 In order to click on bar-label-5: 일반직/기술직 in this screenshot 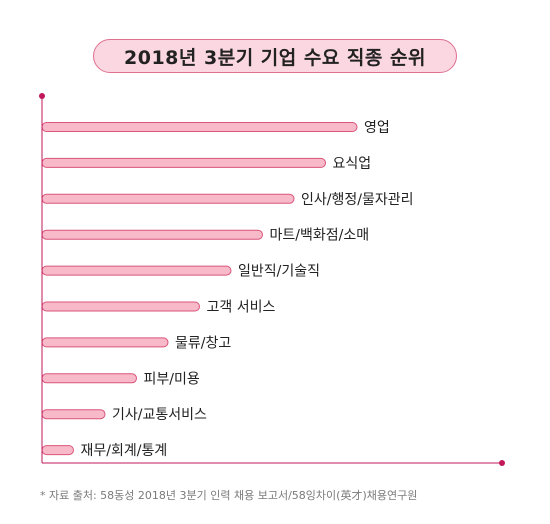, I will do `click(279, 272)`.